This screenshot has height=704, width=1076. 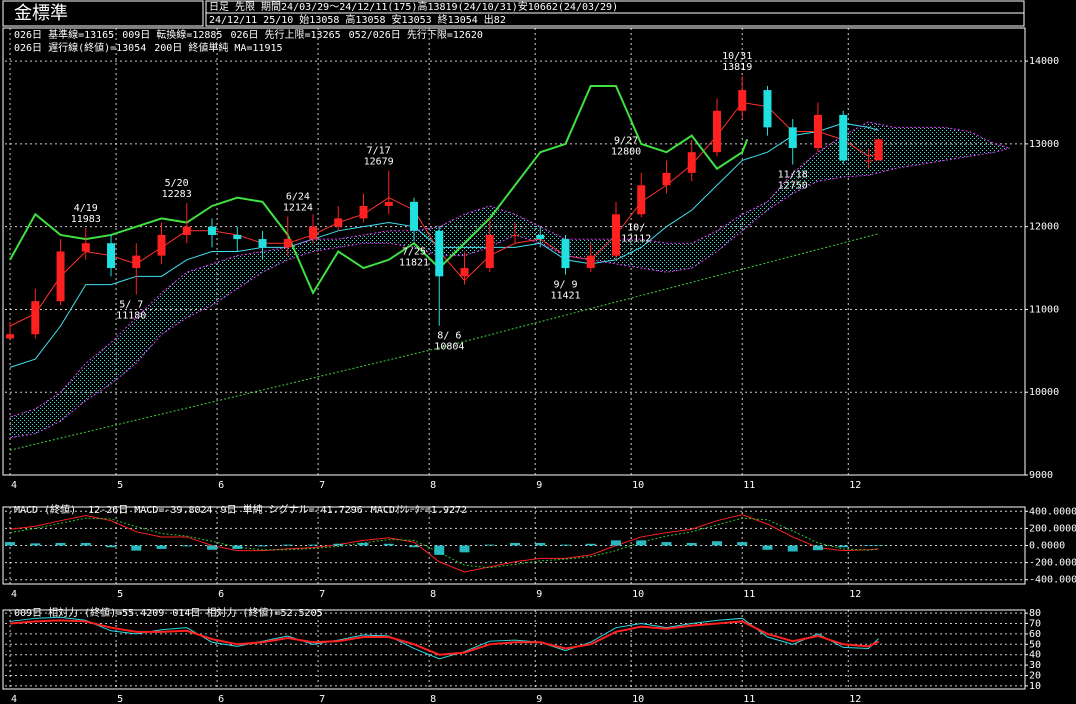 What do you see at coordinates (1044, 309) in the screenshot?
I see `y-tick-label: 11000` at bounding box center [1044, 309].